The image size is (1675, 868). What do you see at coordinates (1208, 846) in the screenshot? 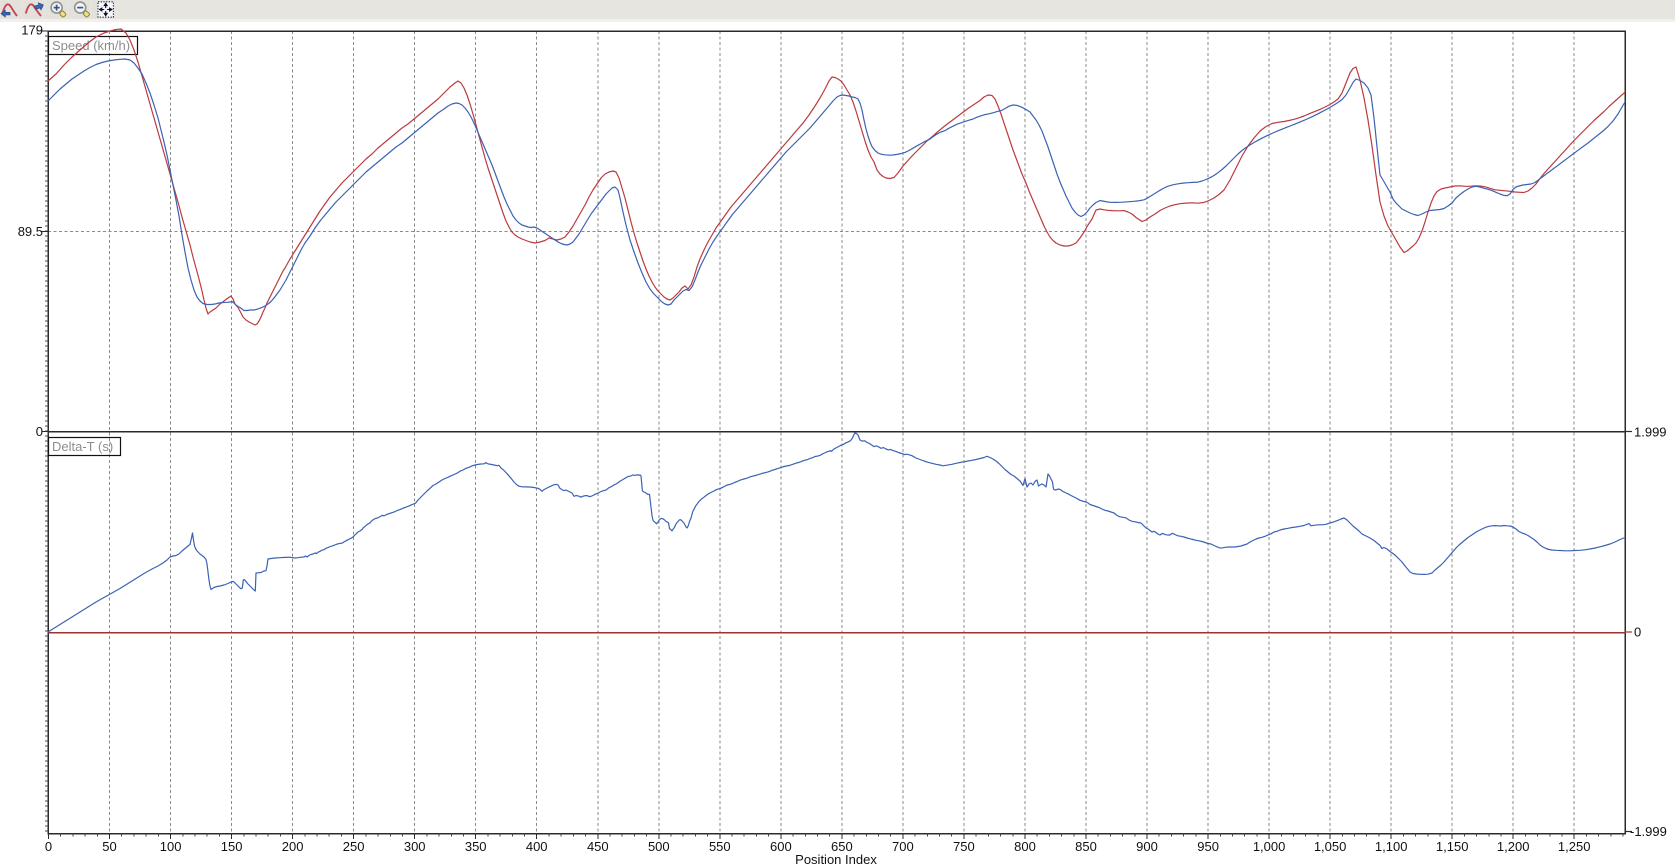
I see `svg-text: 950` at bounding box center [1208, 846].